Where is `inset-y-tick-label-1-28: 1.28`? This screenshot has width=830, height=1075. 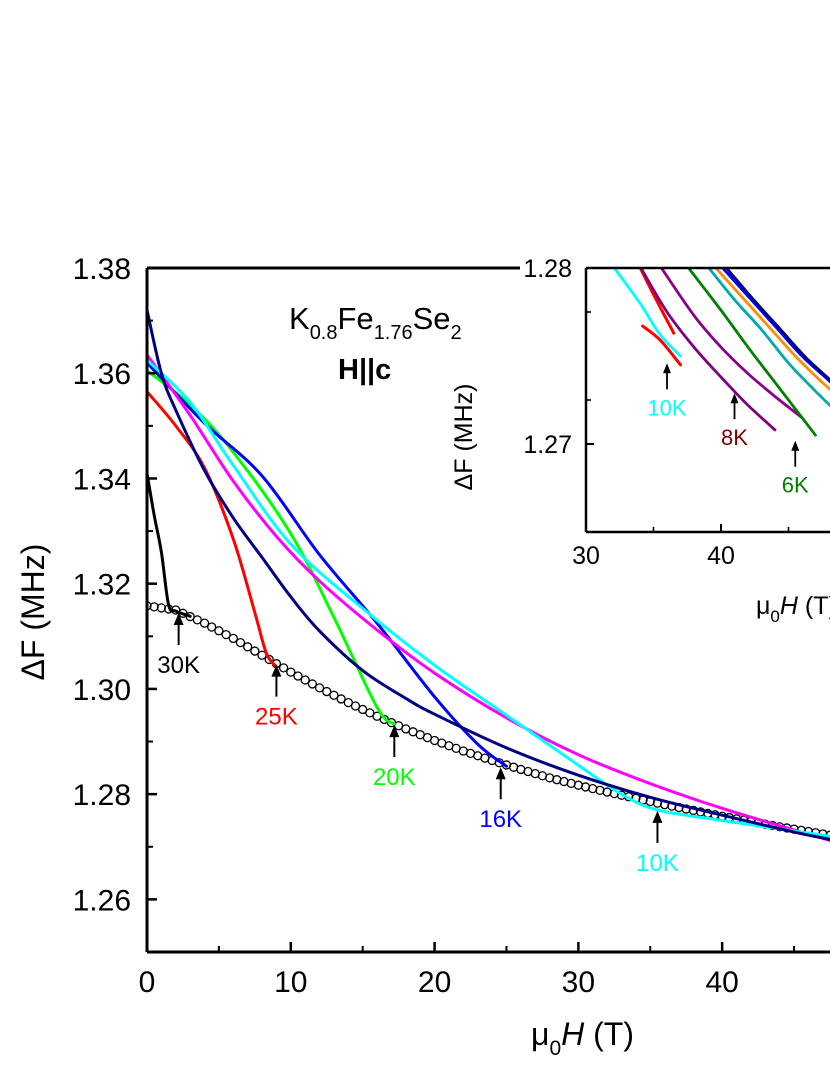
inset-y-tick-label-1-28: 1.28 is located at coordinates (547, 269).